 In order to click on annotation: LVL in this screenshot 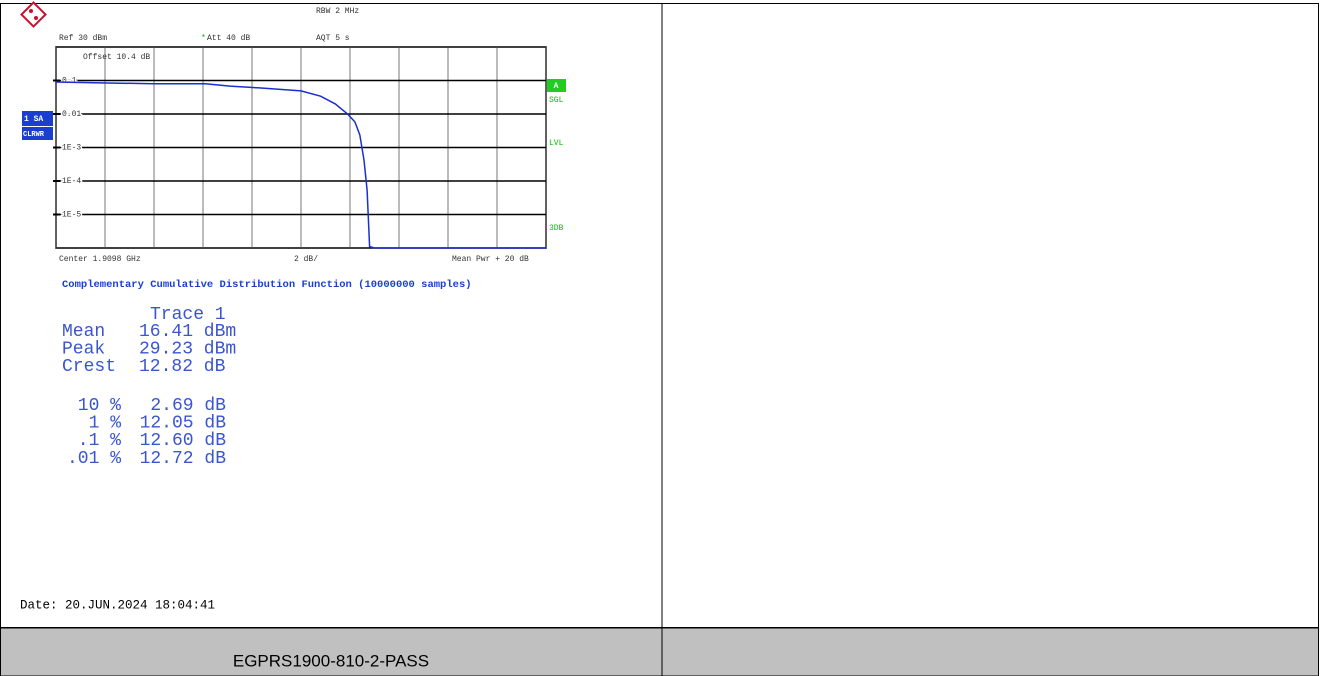, I will do `click(556, 143)`.